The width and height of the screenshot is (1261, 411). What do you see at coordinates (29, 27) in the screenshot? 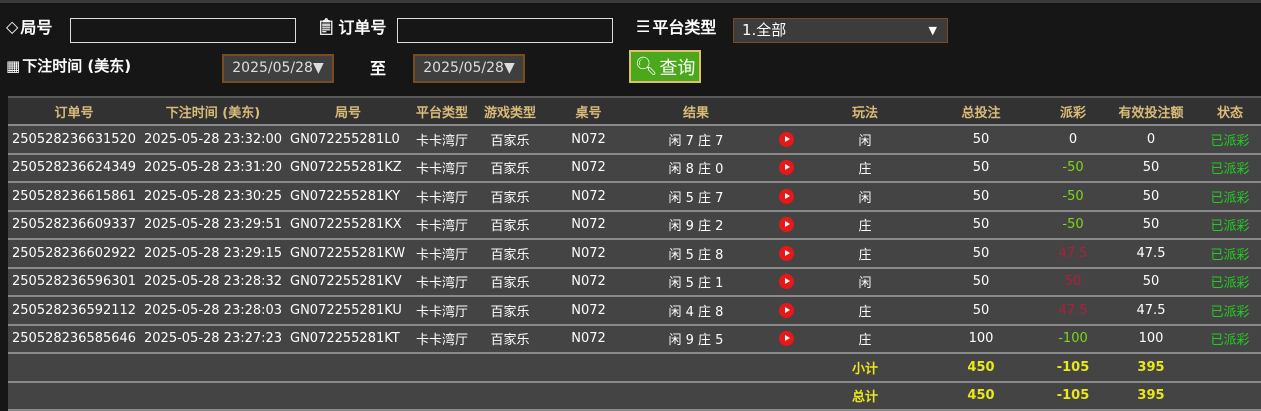
I see `round-label: ◇ 局号` at bounding box center [29, 27].